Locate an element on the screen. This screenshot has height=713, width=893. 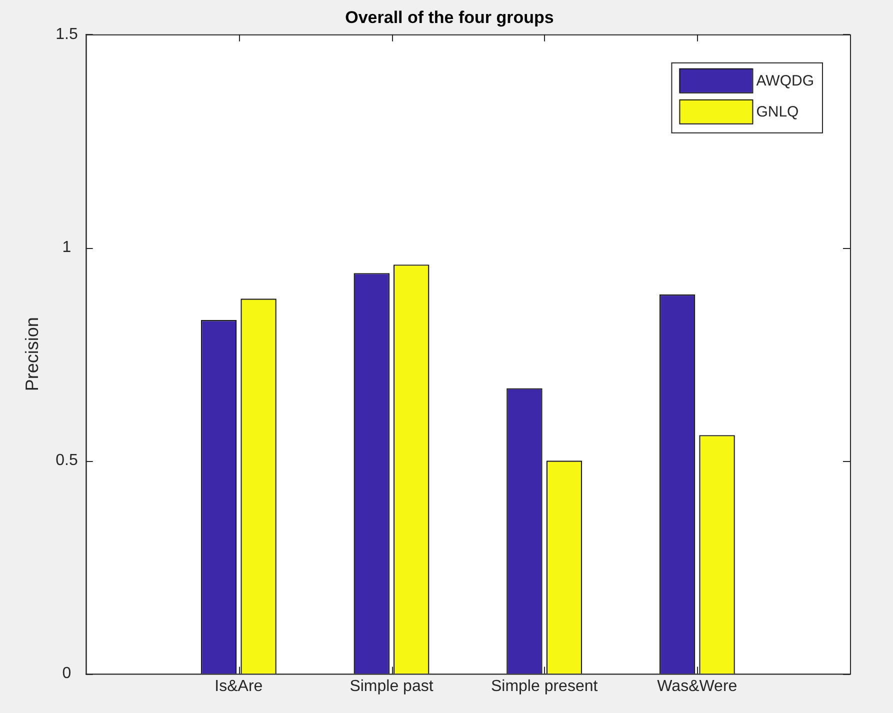
chart-title: Overall of the four groups is located at coordinates (449, 17).